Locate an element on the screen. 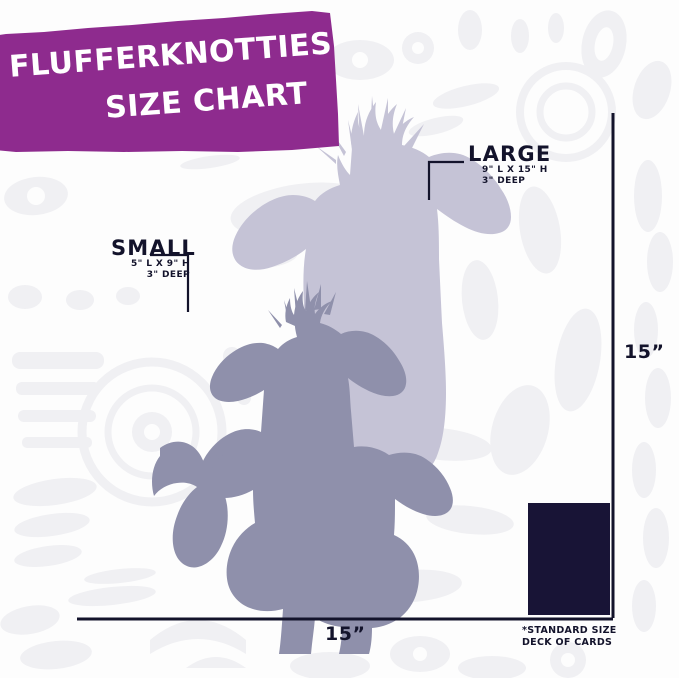 The width and height of the screenshot is (679, 678). small-size-callout: SMALL 5" L X 9" H 3" DEEP is located at coordinates (141, 260).